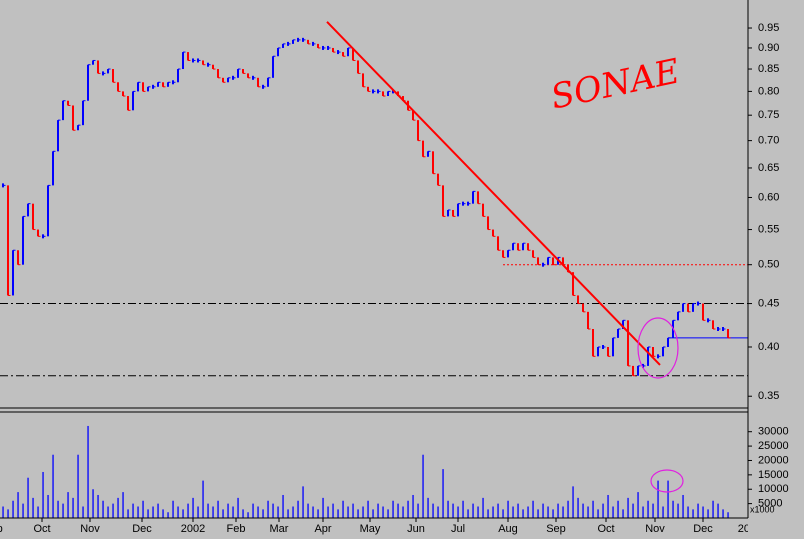  I want to click on y-tick-label: 0.35, so click(768, 396).